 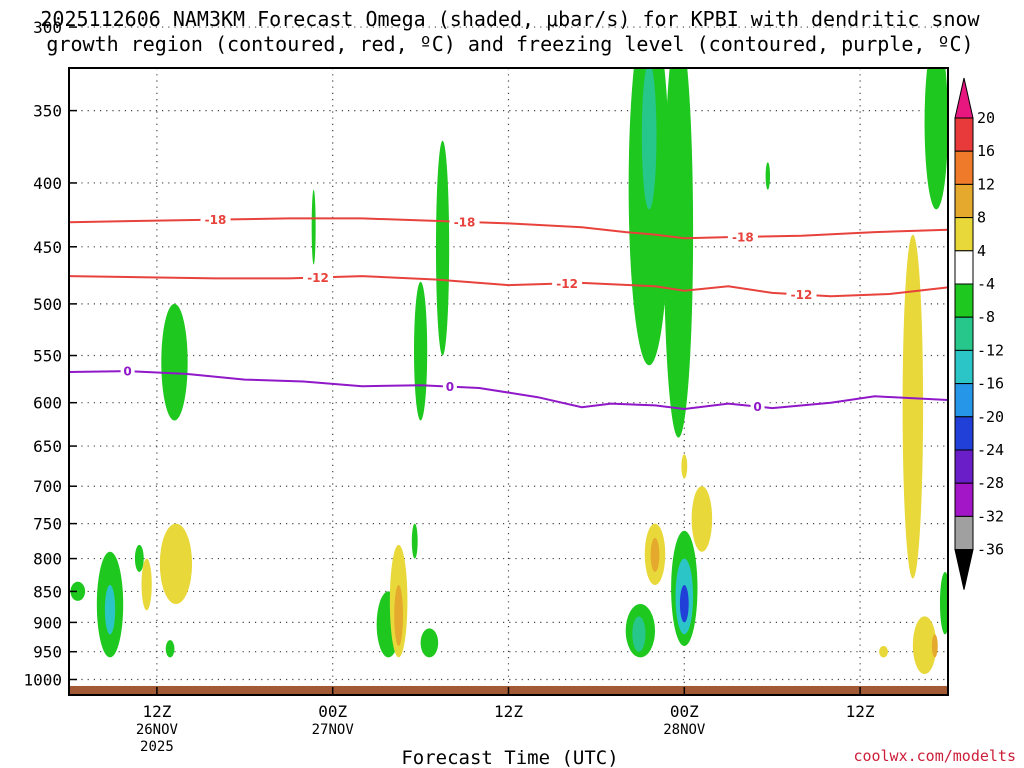 I want to click on colorbar-label-1: 16, so click(x=986, y=151).